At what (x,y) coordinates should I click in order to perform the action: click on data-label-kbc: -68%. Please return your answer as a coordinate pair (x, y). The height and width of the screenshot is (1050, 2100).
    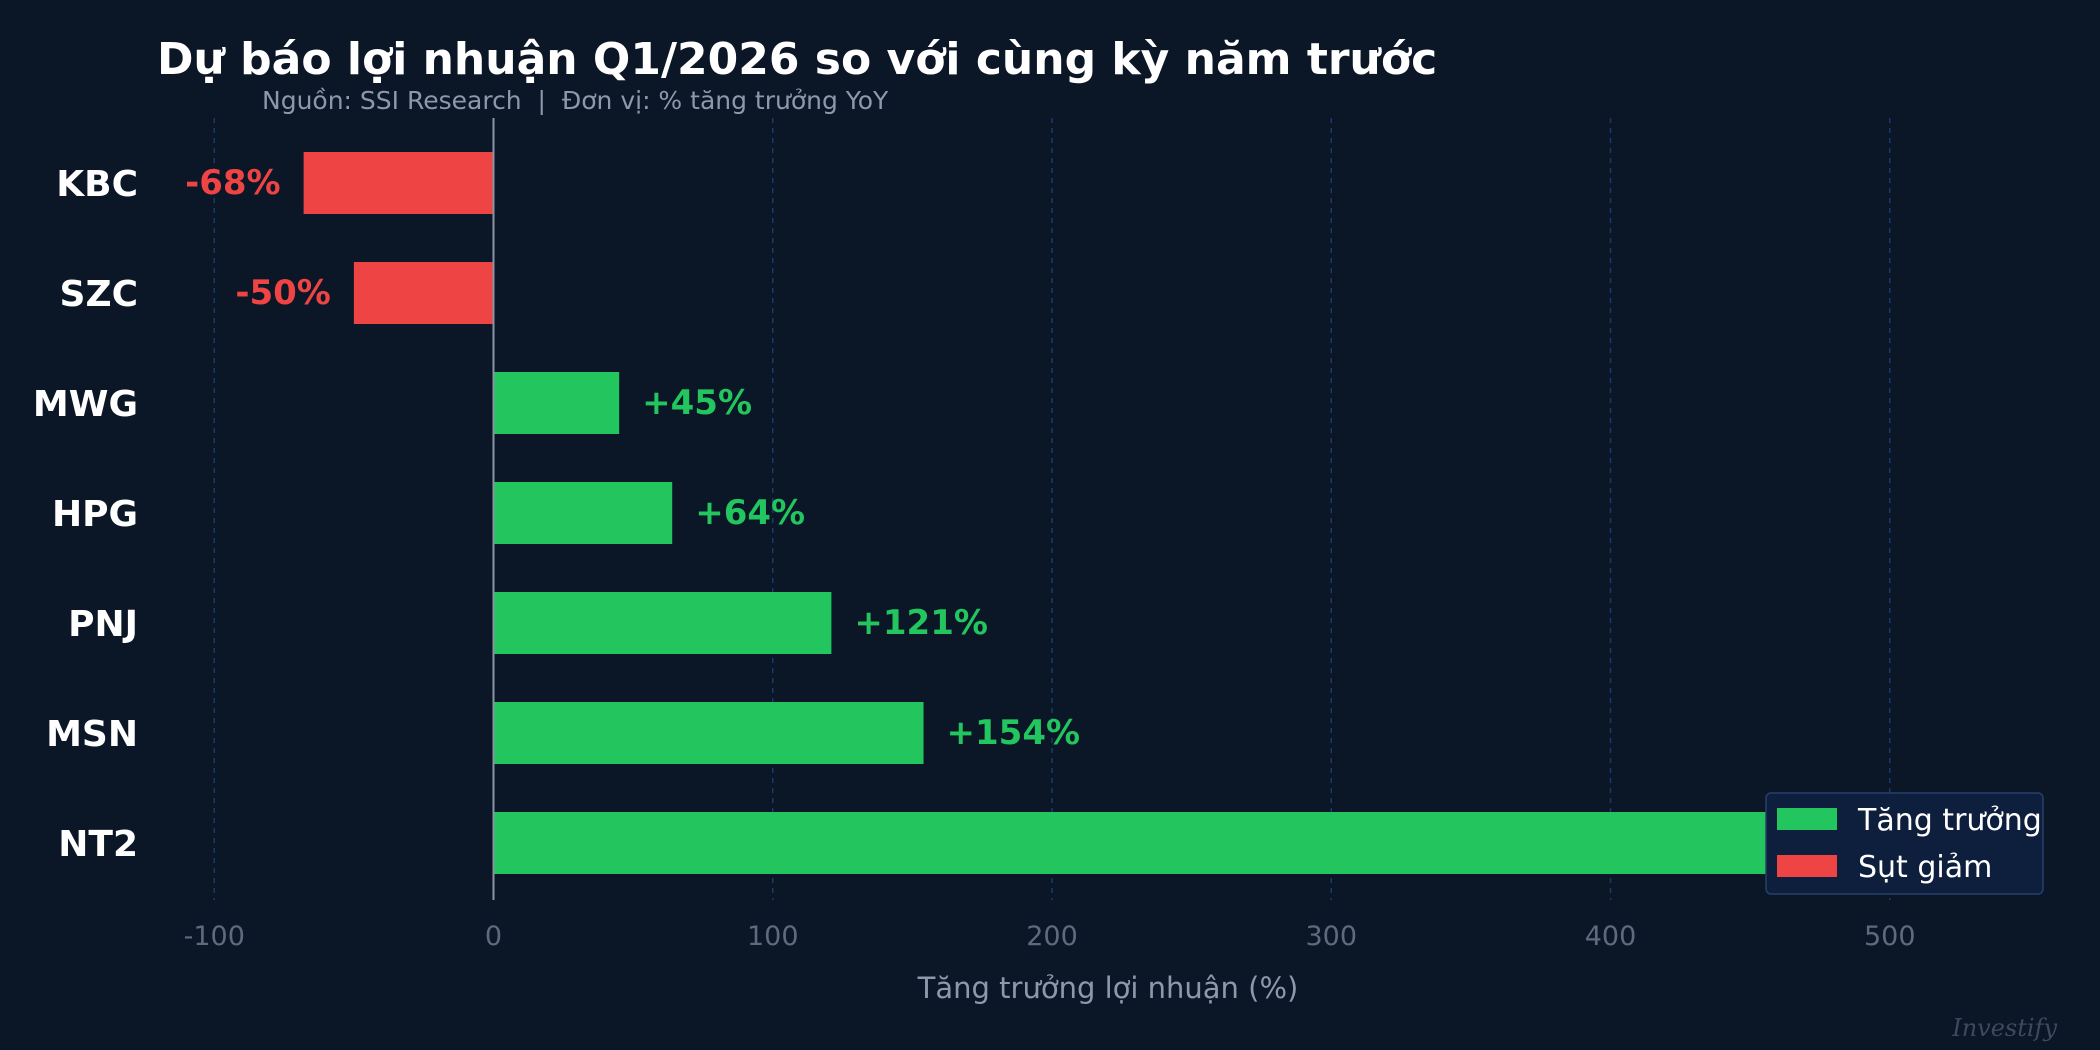
    Looking at the image, I should click on (233, 183).